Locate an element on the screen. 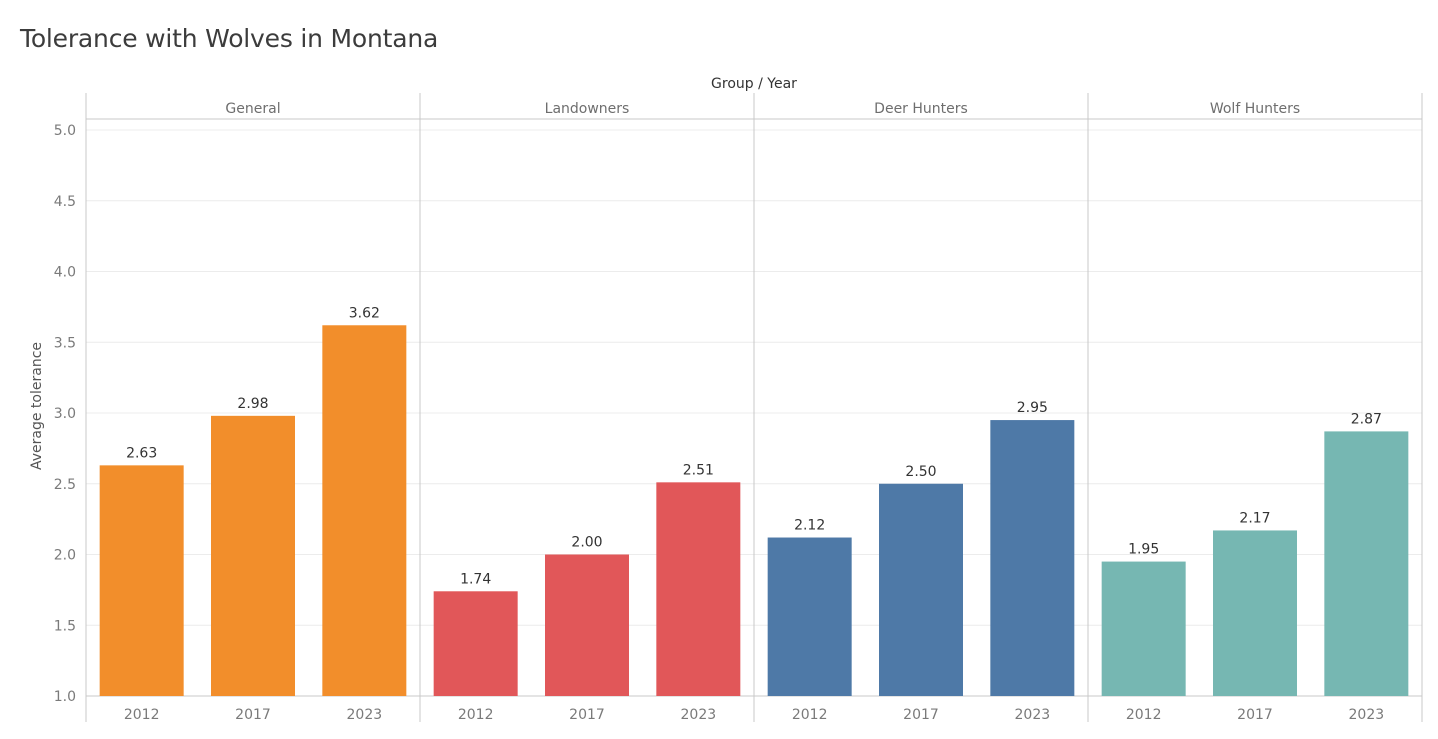 The height and width of the screenshot is (739, 1438). panel-label: Deer Hunters is located at coordinates (921, 109).